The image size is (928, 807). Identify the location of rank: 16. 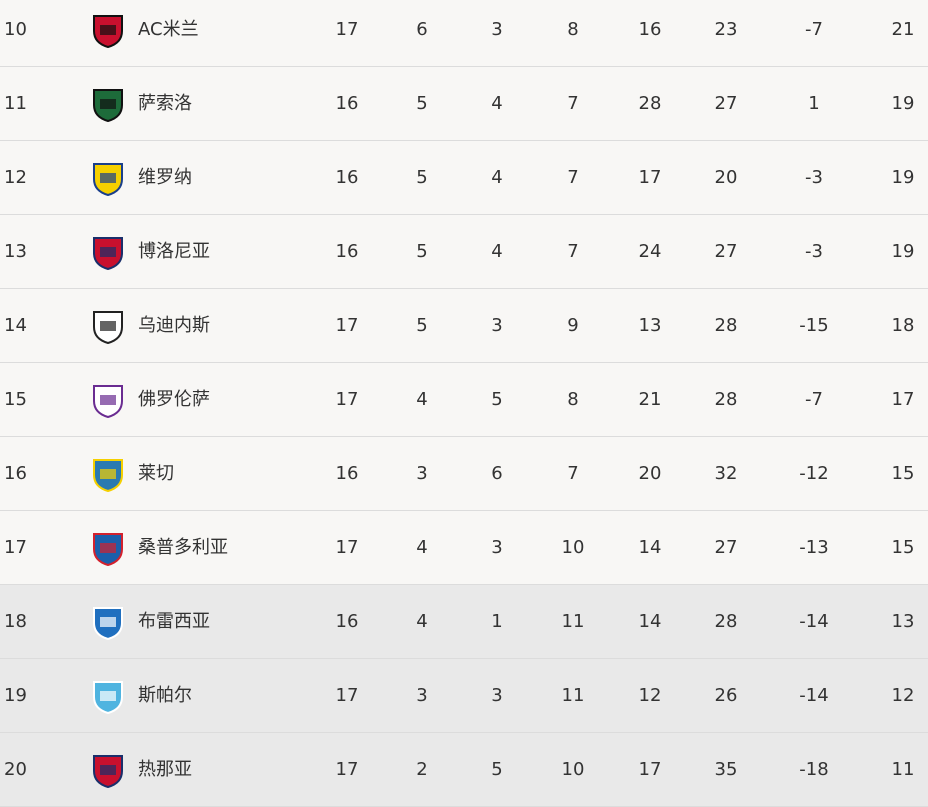
(15, 473).